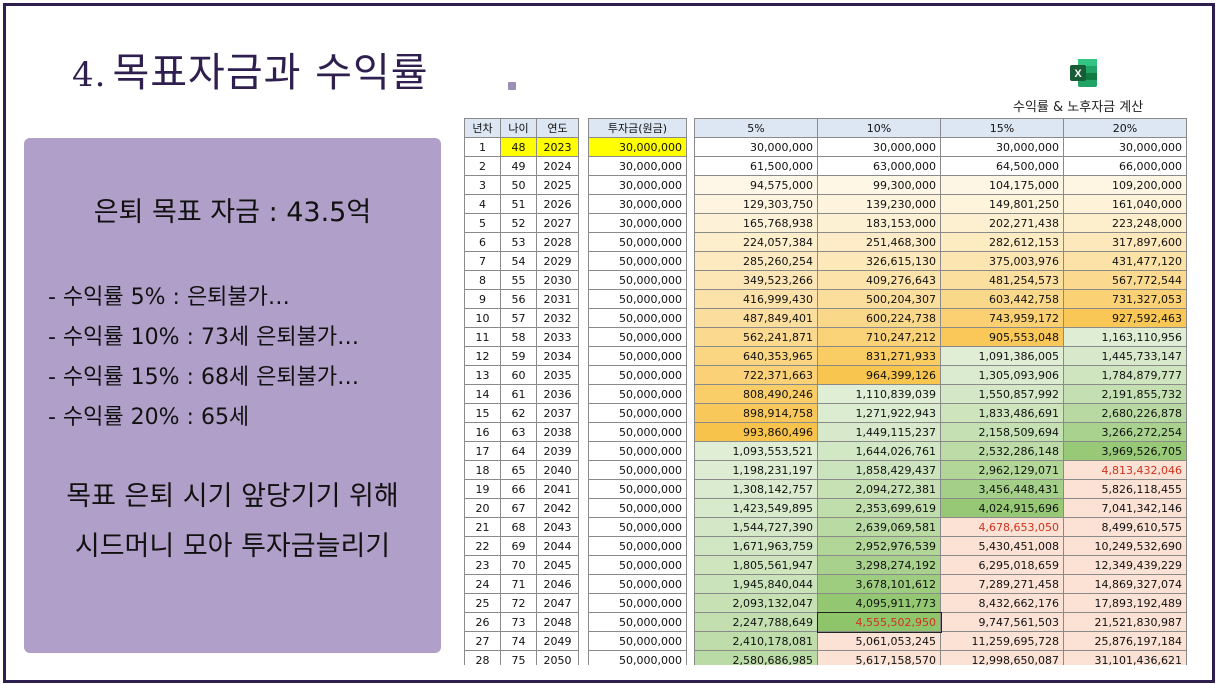  I want to click on balance-cell: 7,289,271,458, so click(1002, 584).